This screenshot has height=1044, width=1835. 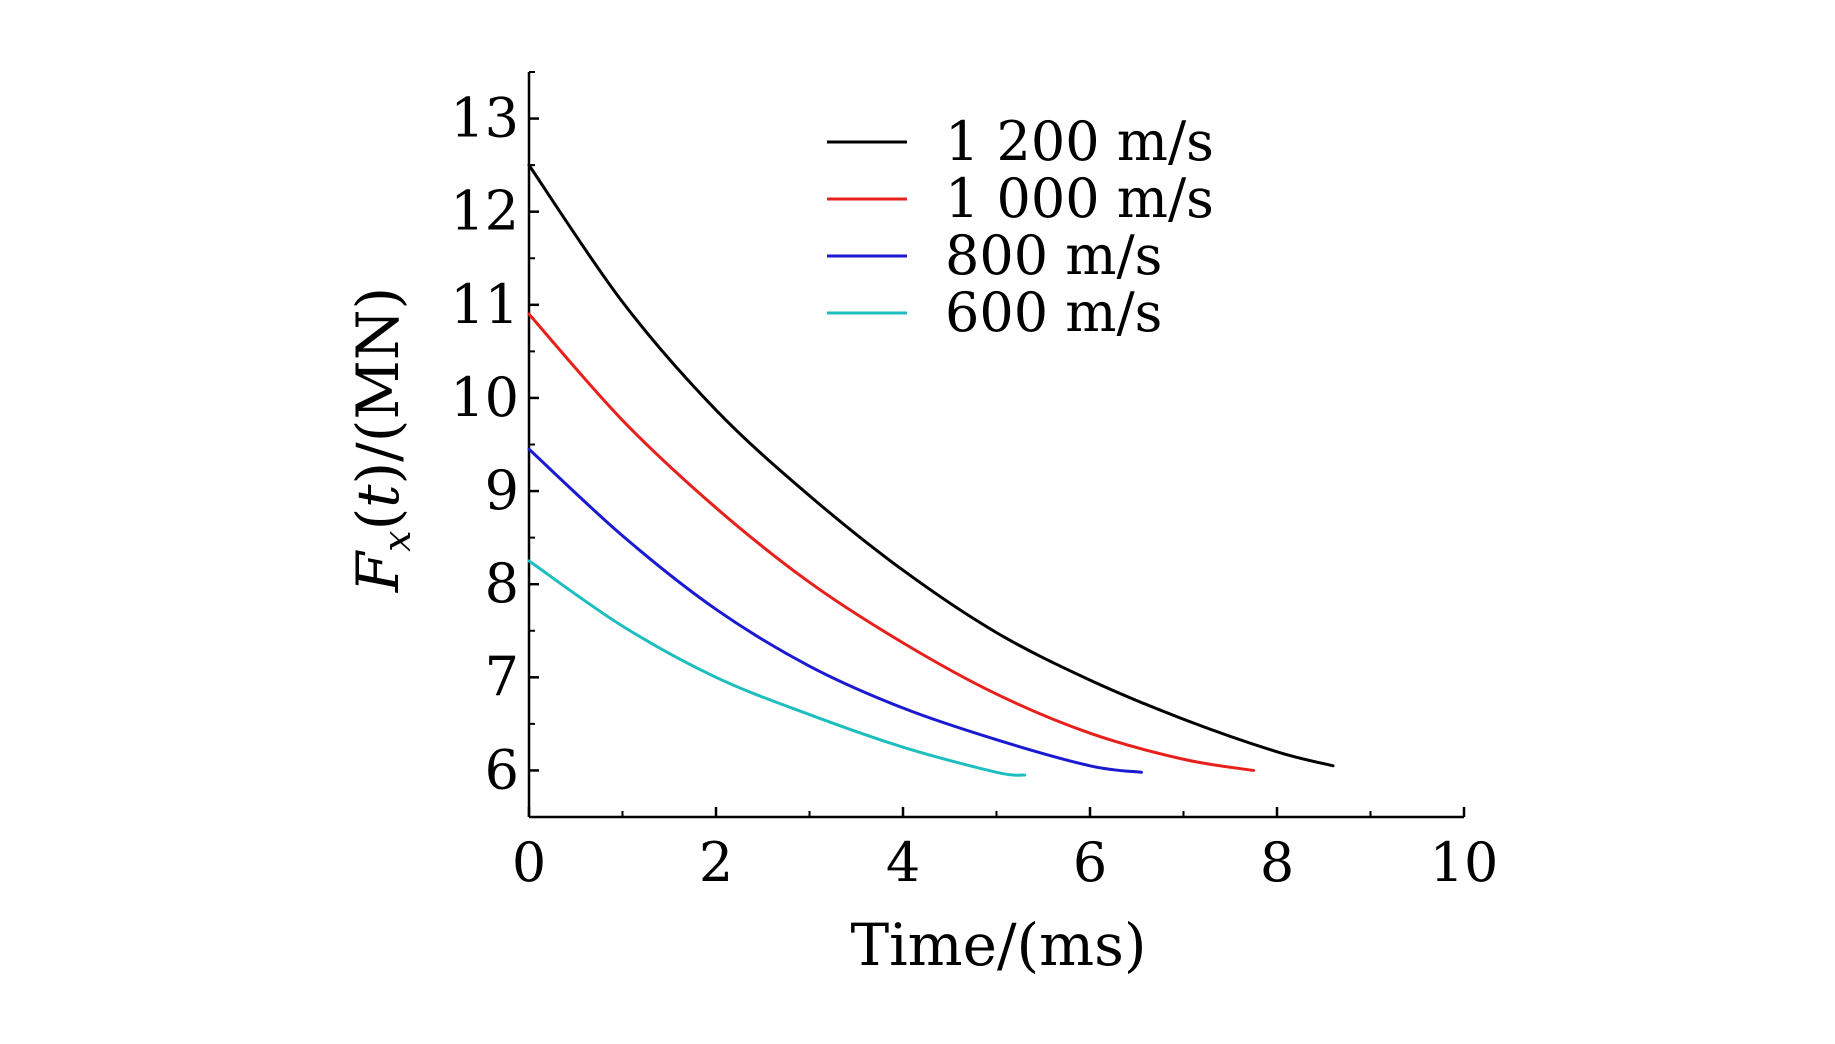 I want to click on x-tick-label: 6, so click(x=1090, y=862).